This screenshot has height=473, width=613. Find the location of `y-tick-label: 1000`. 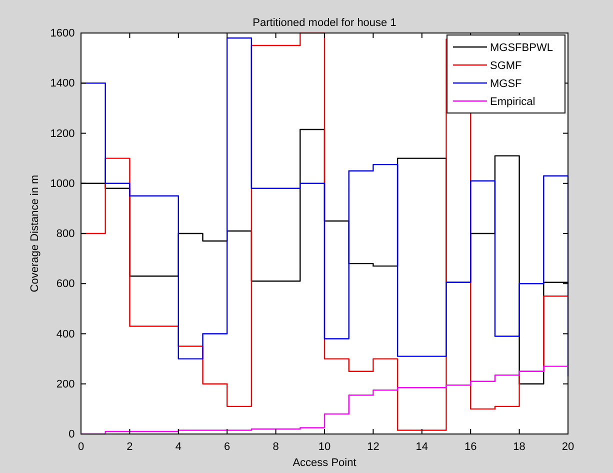

y-tick-label: 1000 is located at coordinates (62, 184).